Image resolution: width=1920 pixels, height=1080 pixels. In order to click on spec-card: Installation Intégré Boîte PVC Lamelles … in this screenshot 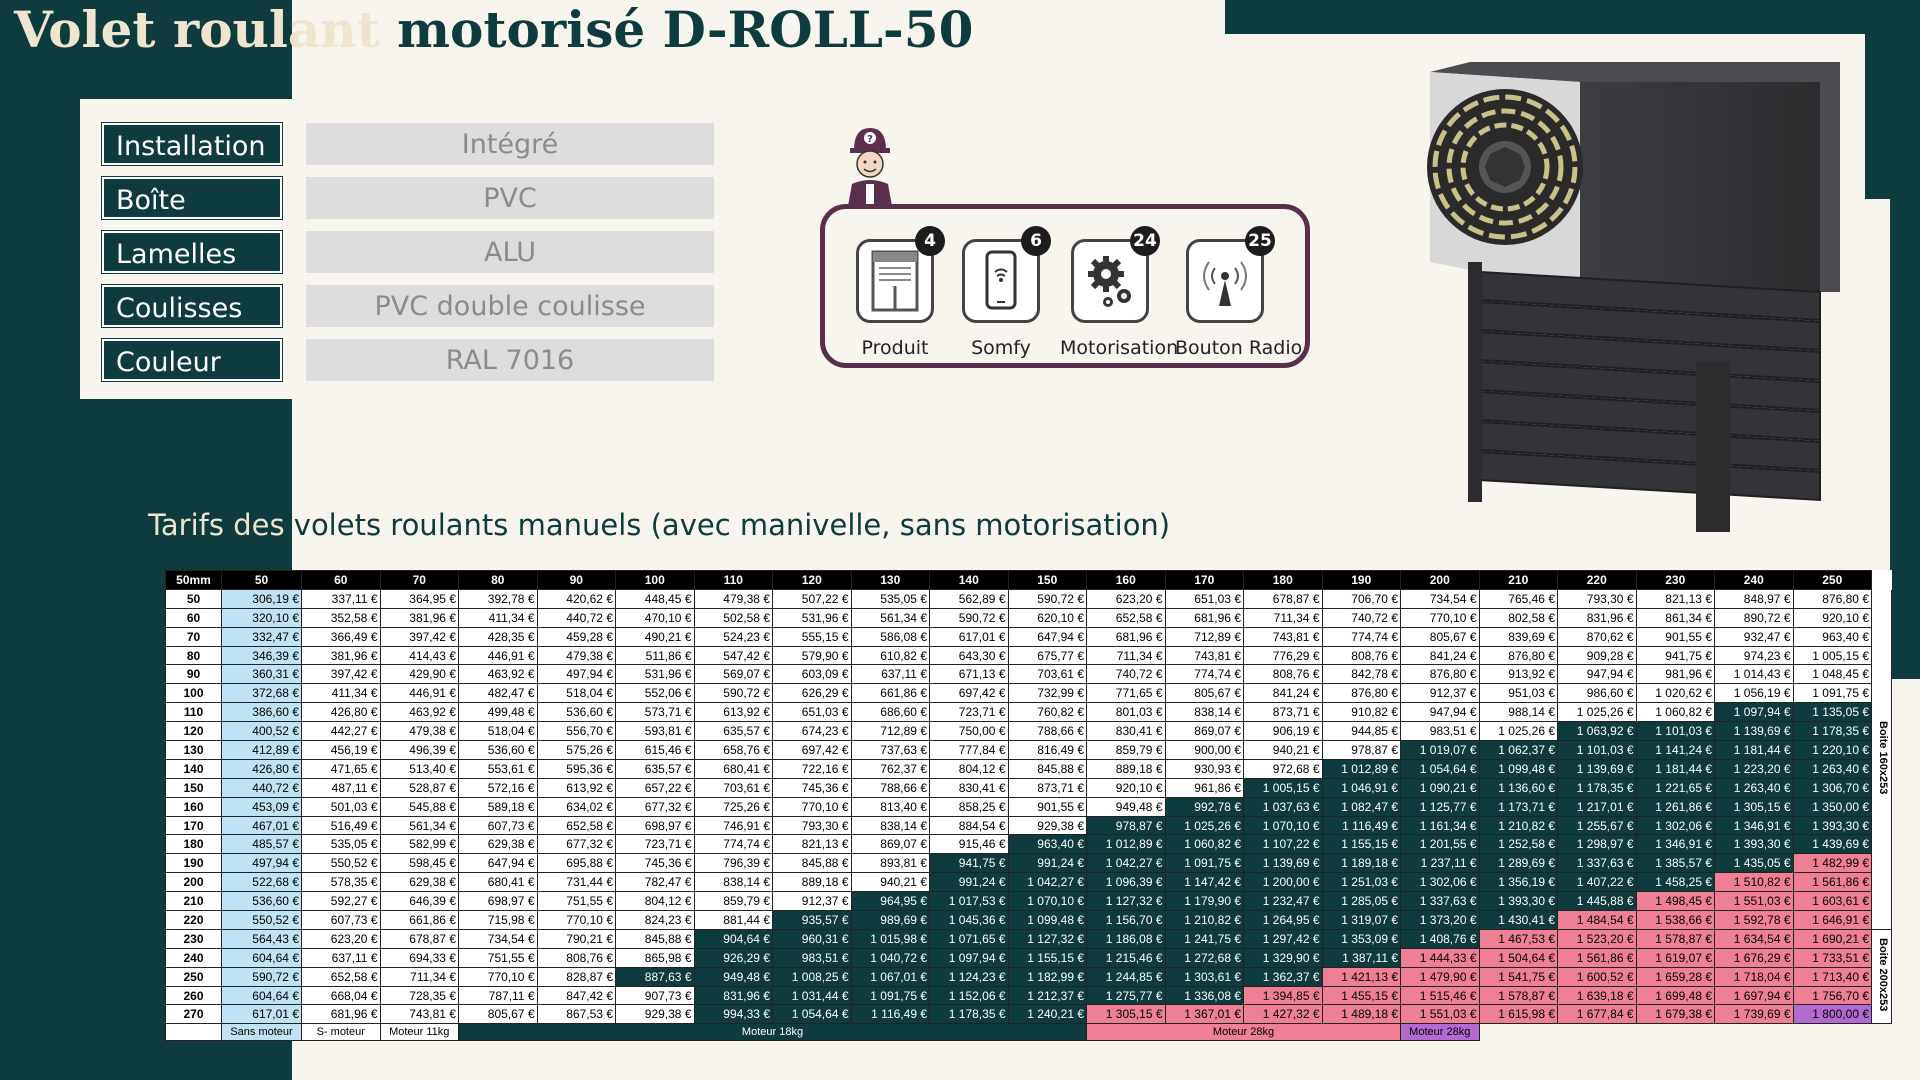, I will do `click(410, 249)`.